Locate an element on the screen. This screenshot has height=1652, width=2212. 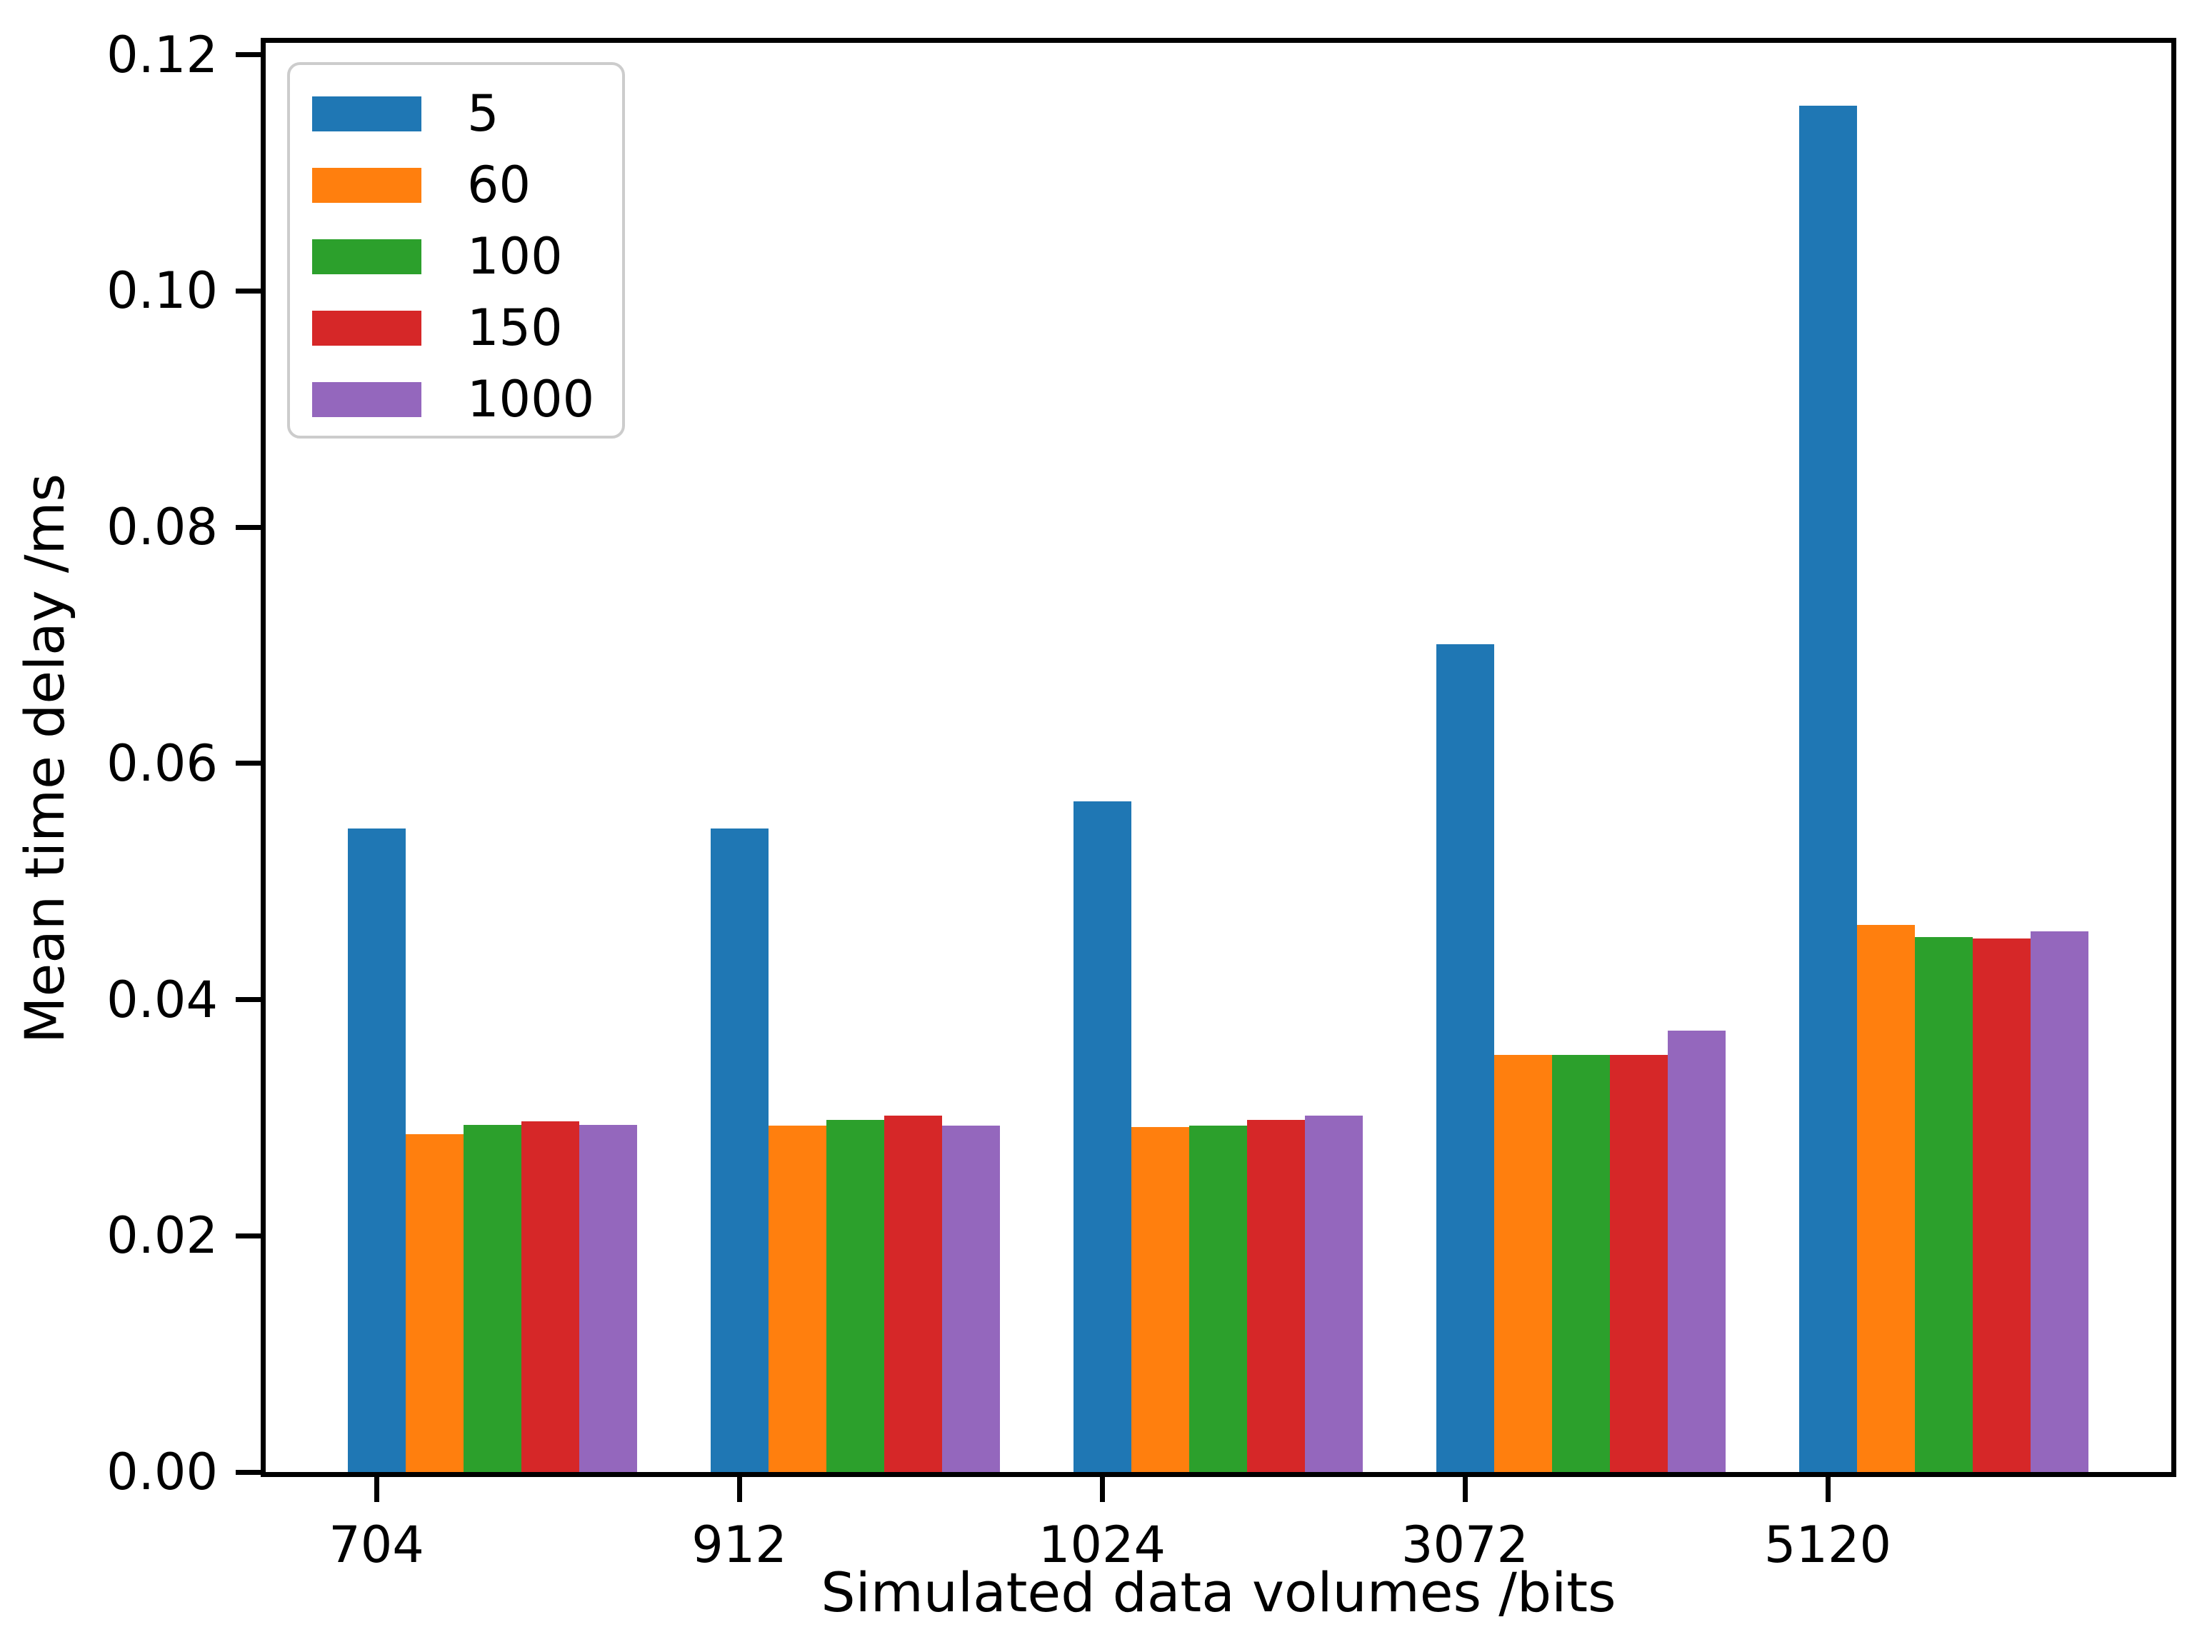
legend-label-5: 5 is located at coordinates (483, 113).